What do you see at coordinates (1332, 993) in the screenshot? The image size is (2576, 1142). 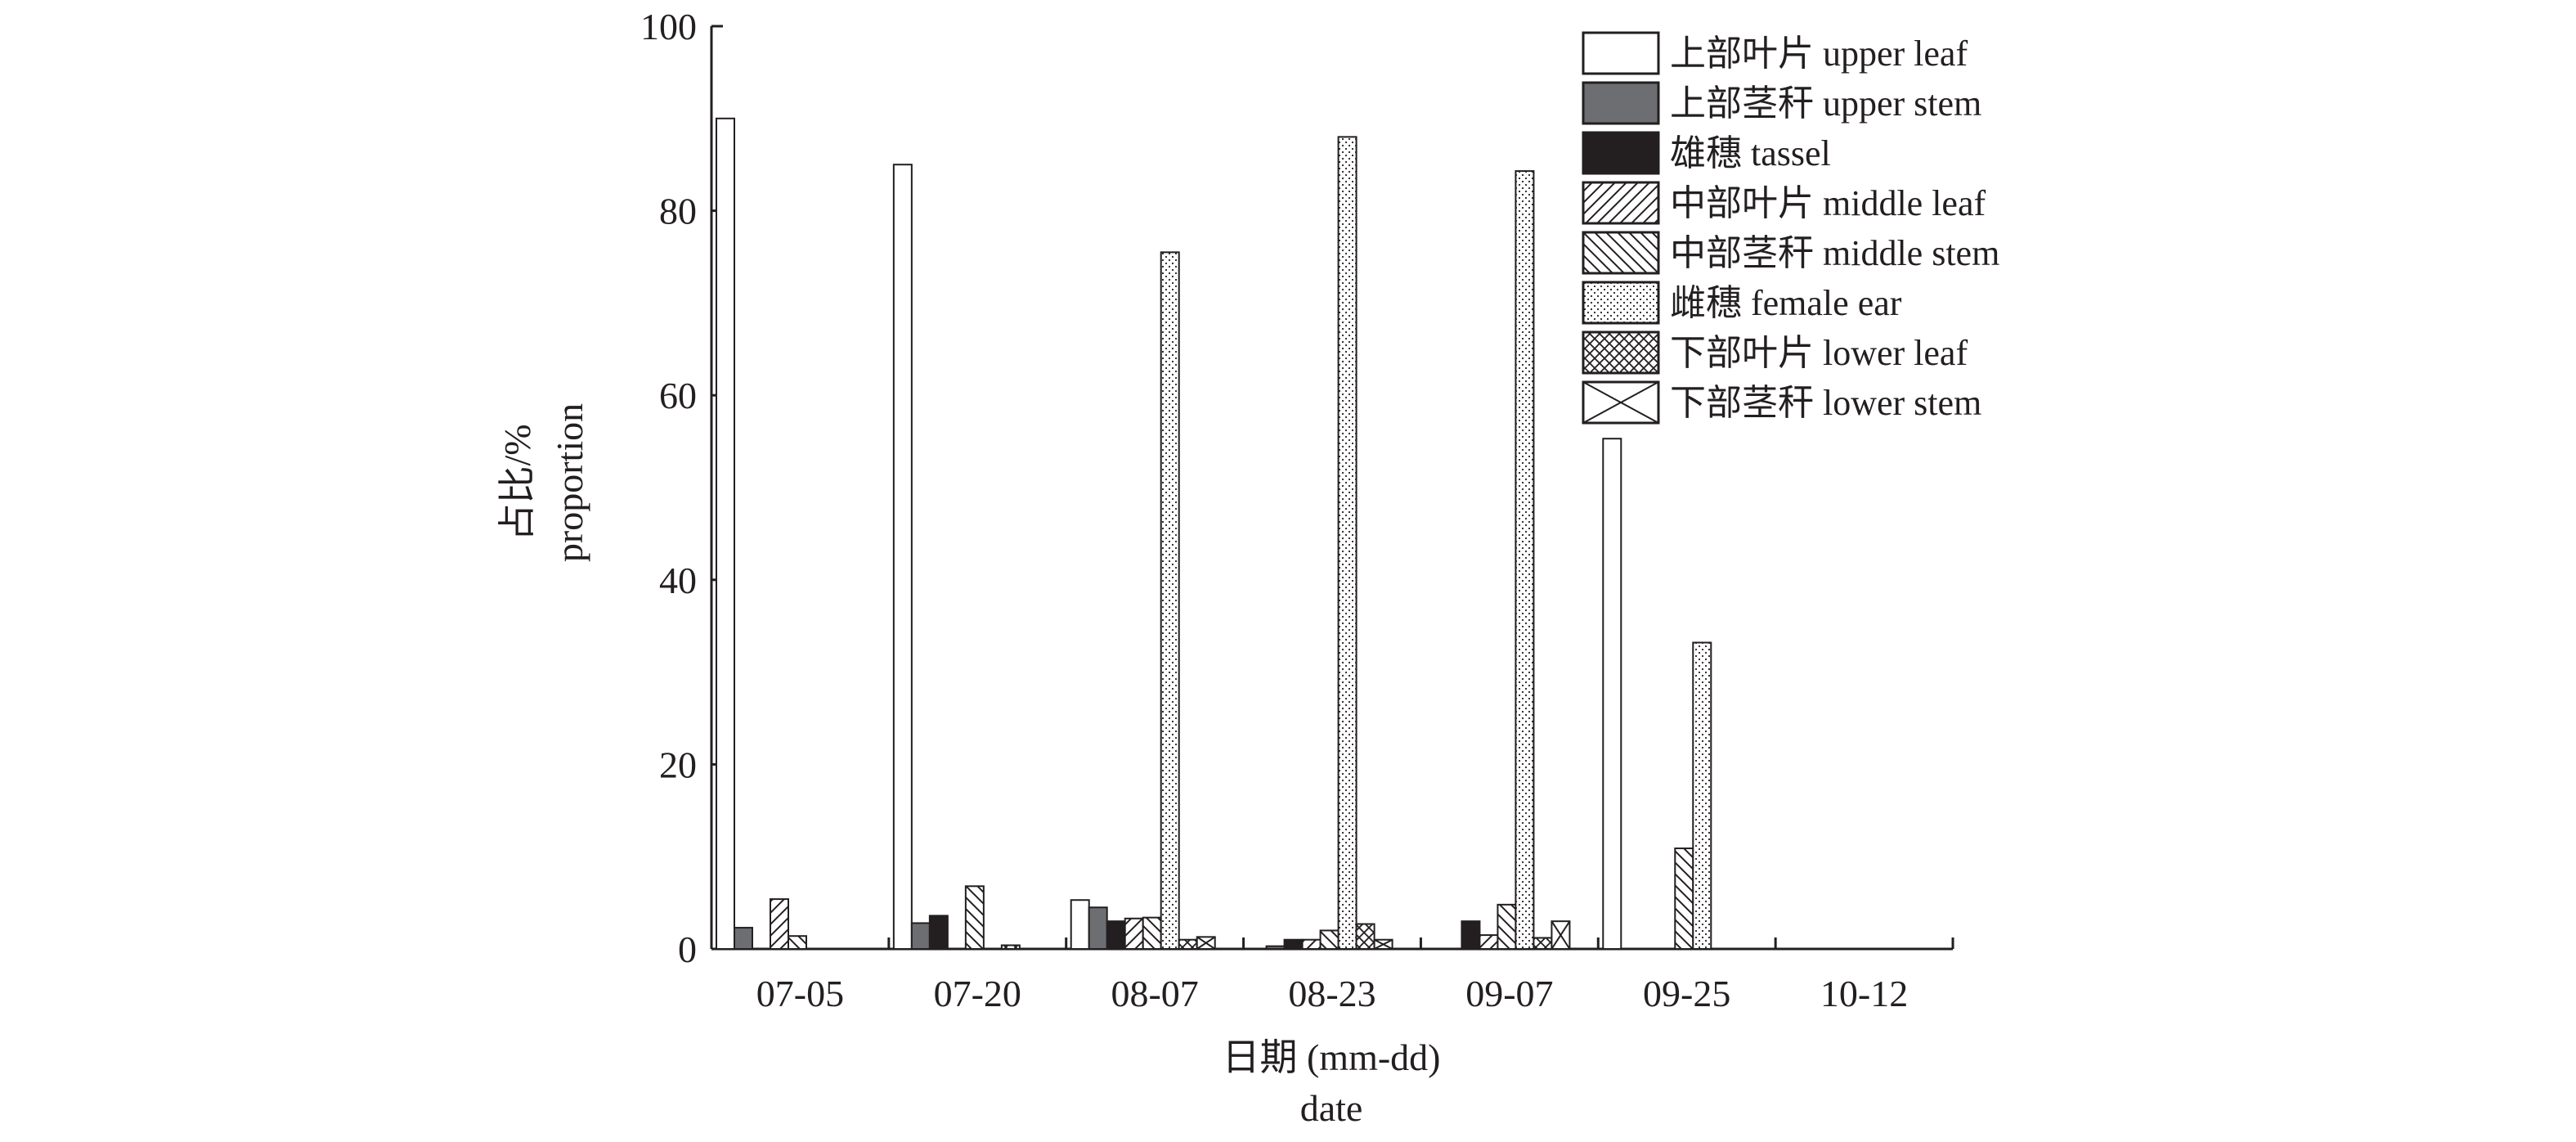 I see `x-tick-label: 08-23` at bounding box center [1332, 993].